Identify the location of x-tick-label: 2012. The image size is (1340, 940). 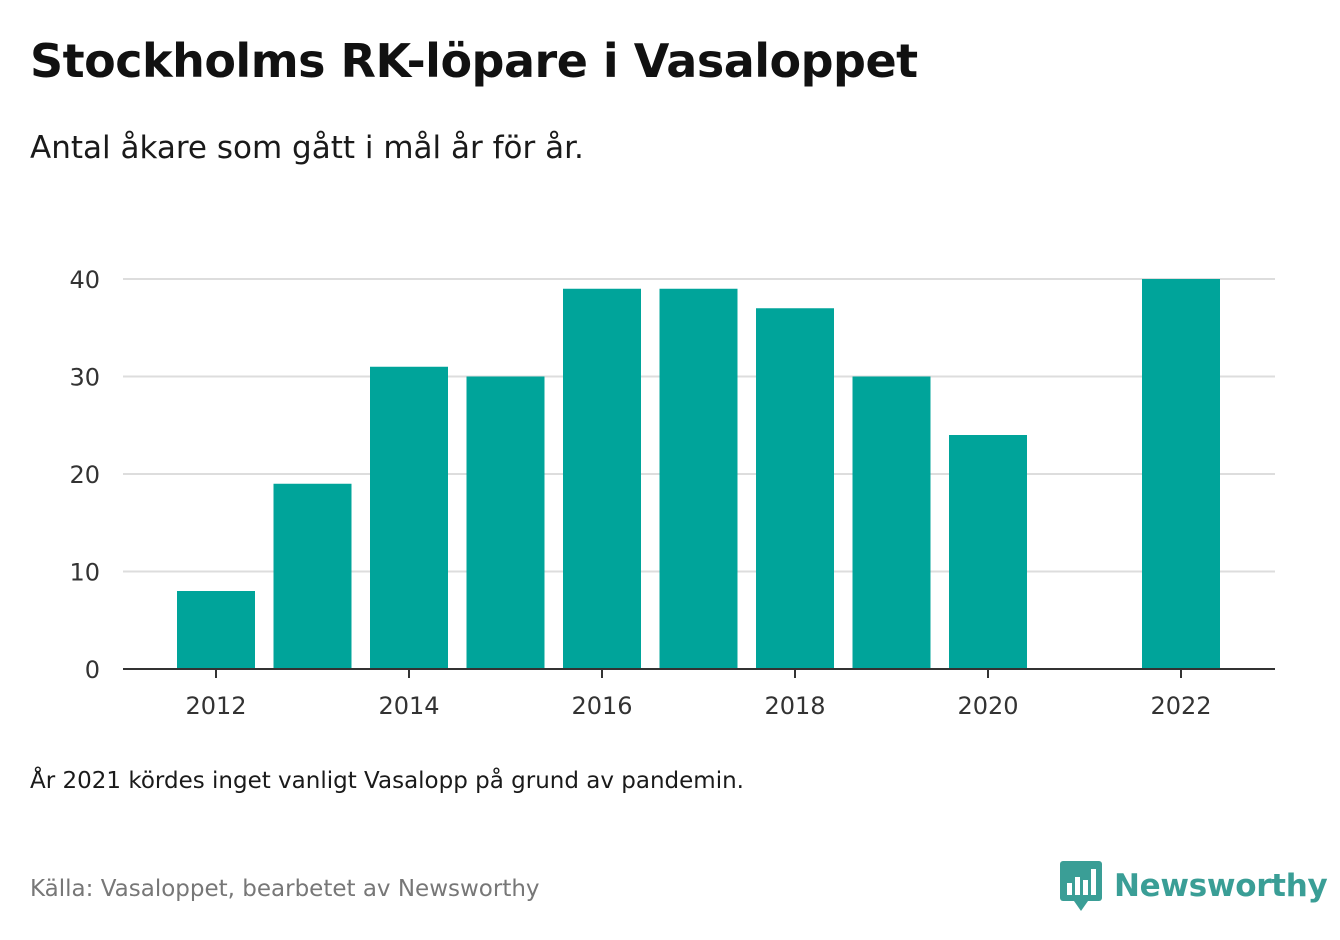
(215, 706).